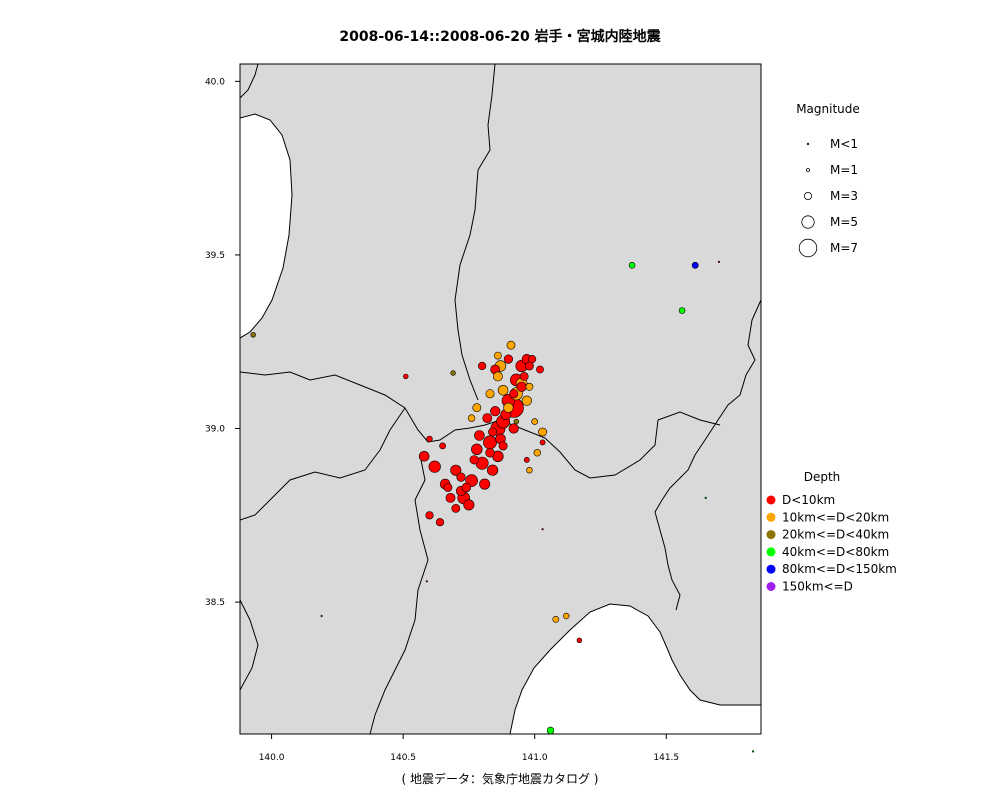 Image resolution: width=1000 pixels, height=800 pixels. What do you see at coordinates (215, 603) in the screenshot?
I see `y-tick-label: 38.5` at bounding box center [215, 603].